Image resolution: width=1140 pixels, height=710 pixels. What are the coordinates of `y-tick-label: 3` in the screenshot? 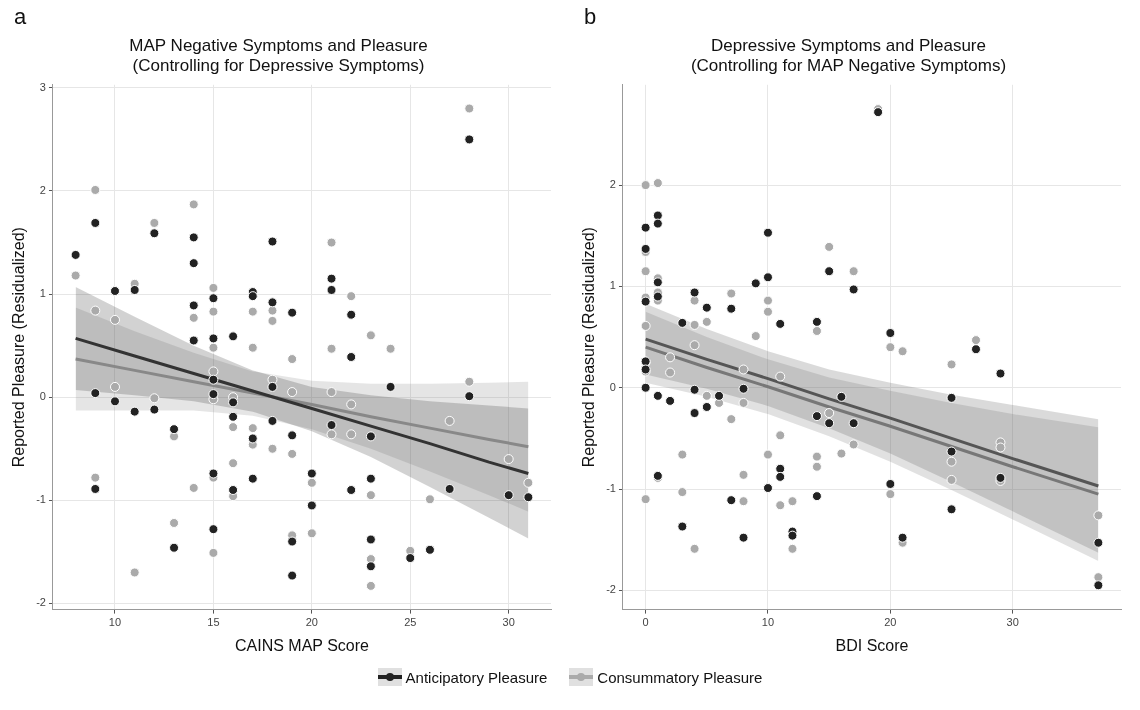 It's located at (42, 86).